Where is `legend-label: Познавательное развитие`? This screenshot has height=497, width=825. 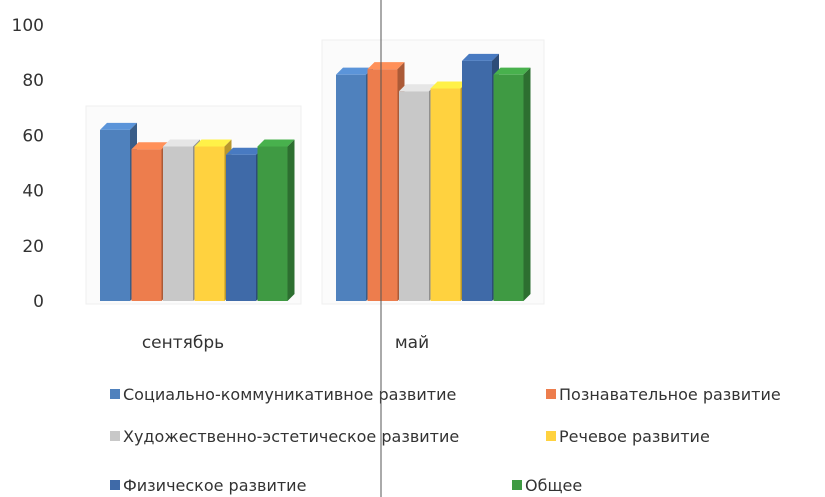 legend-label: Познавательное развитие is located at coordinates (670, 394).